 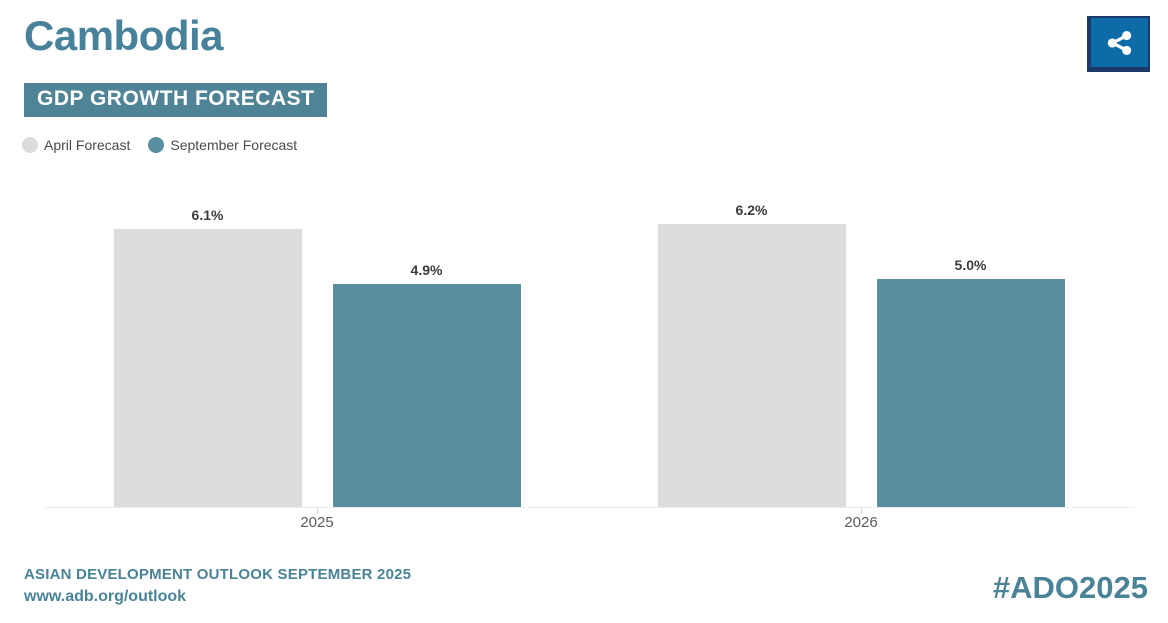 What do you see at coordinates (970, 265) in the screenshot?
I see `bar-value-label: 5.0%` at bounding box center [970, 265].